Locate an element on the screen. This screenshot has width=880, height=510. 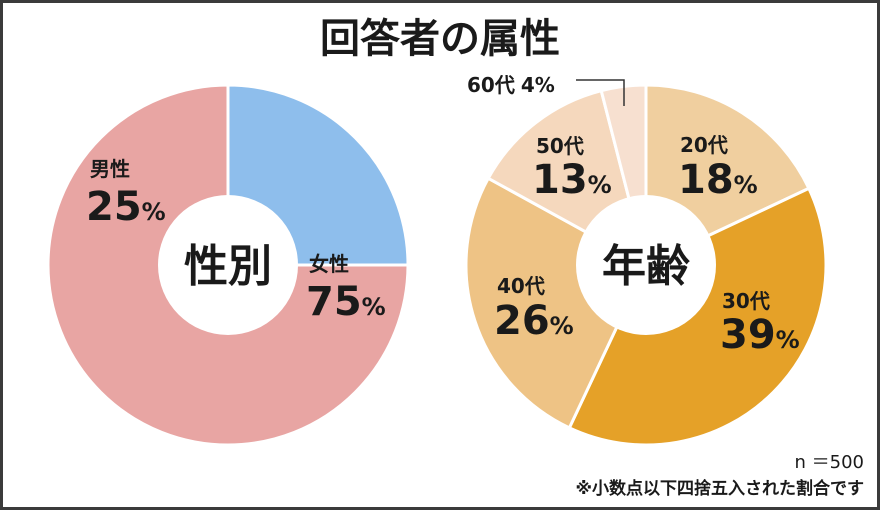
gender-hole is located at coordinates (228, 265).